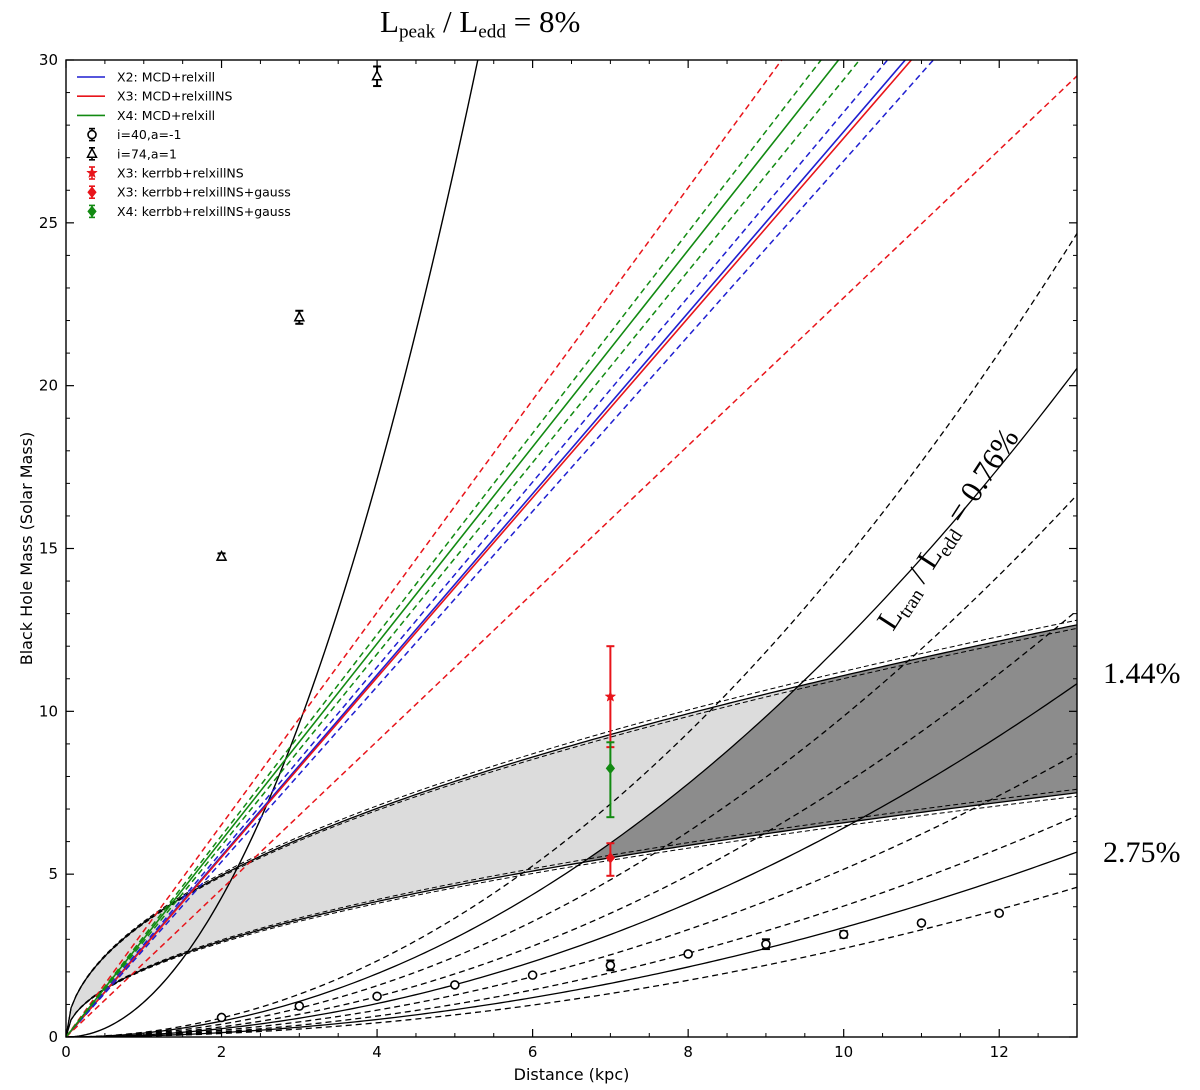  What do you see at coordinates (48, 223) in the screenshot?
I see `y-tick-label: 25` at bounding box center [48, 223].